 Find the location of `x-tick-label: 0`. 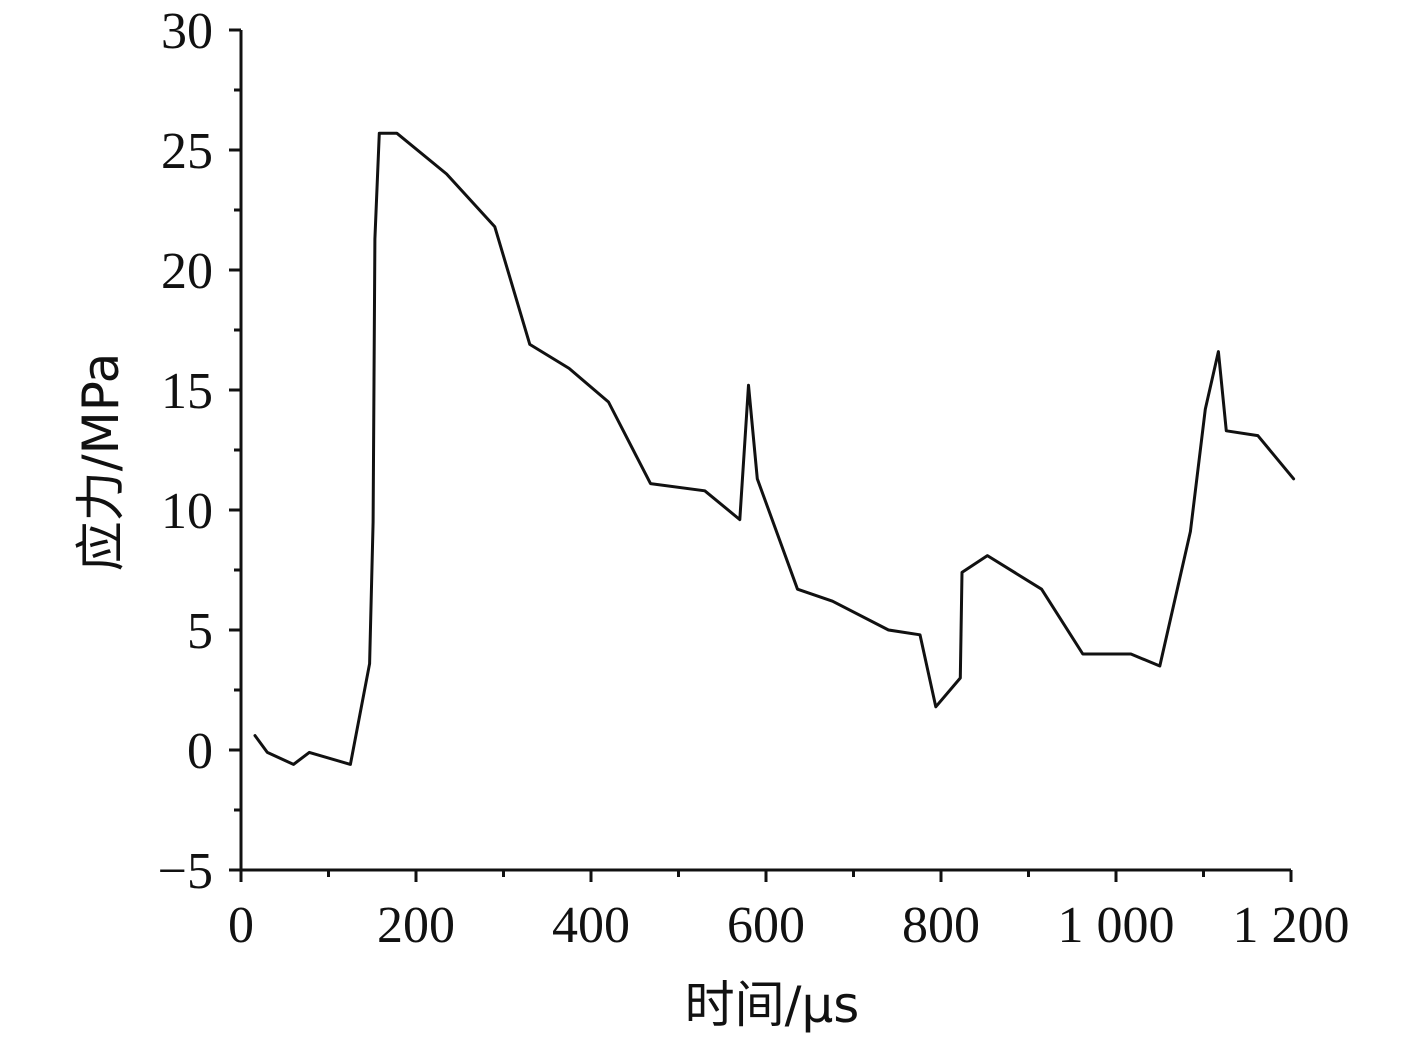

x-tick-label: 0 is located at coordinates (241, 925).